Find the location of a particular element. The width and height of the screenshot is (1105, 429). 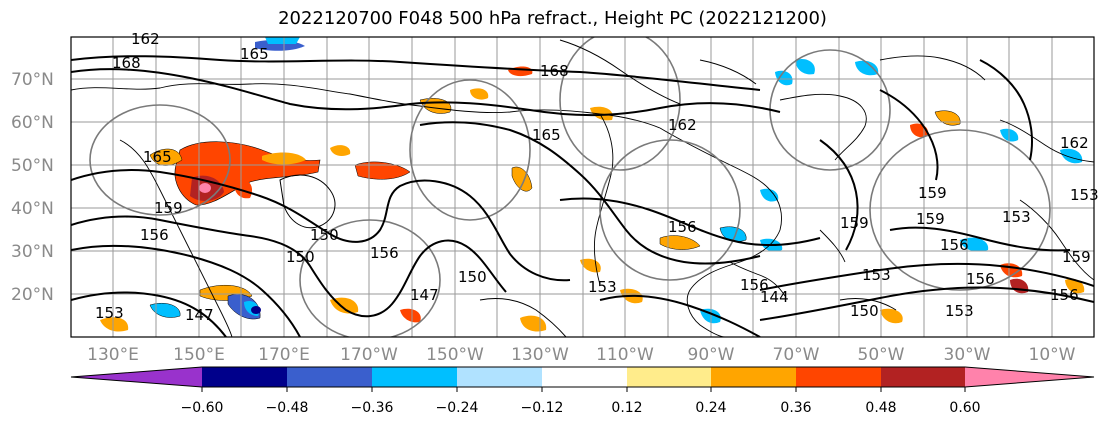

latitude-label: 50°N is located at coordinates (32, 166).